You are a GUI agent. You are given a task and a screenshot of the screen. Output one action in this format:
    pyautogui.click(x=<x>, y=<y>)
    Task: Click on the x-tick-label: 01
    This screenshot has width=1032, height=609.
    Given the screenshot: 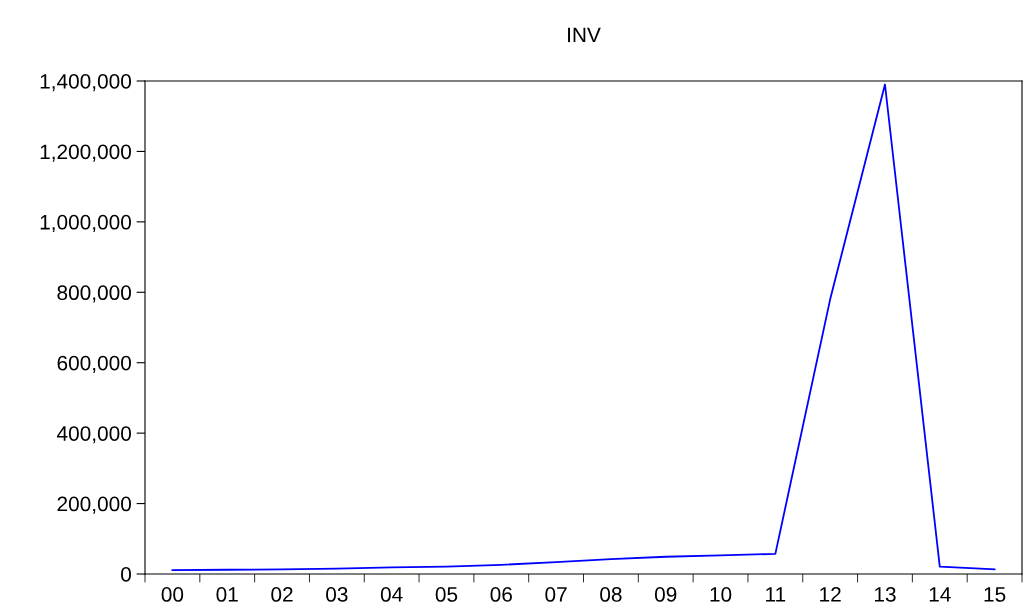 What is the action you would take?
    pyautogui.click(x=227, y=594)
    